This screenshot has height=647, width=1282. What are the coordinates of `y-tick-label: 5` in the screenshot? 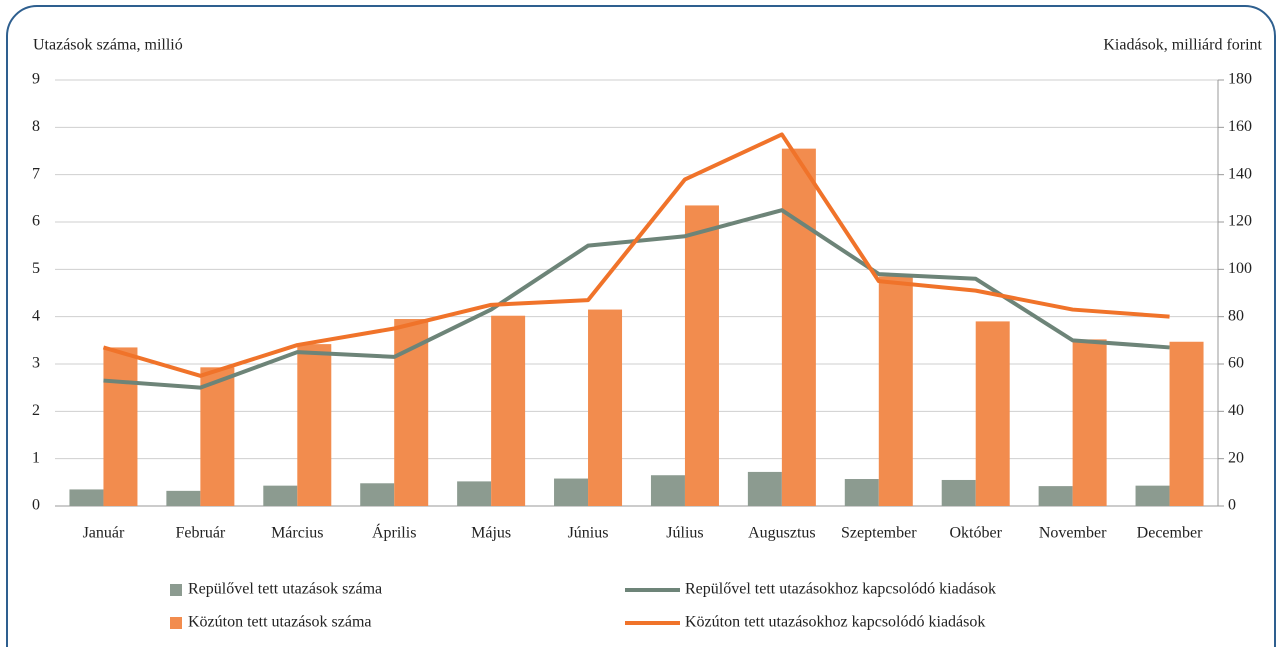 It's located at (36, 268).